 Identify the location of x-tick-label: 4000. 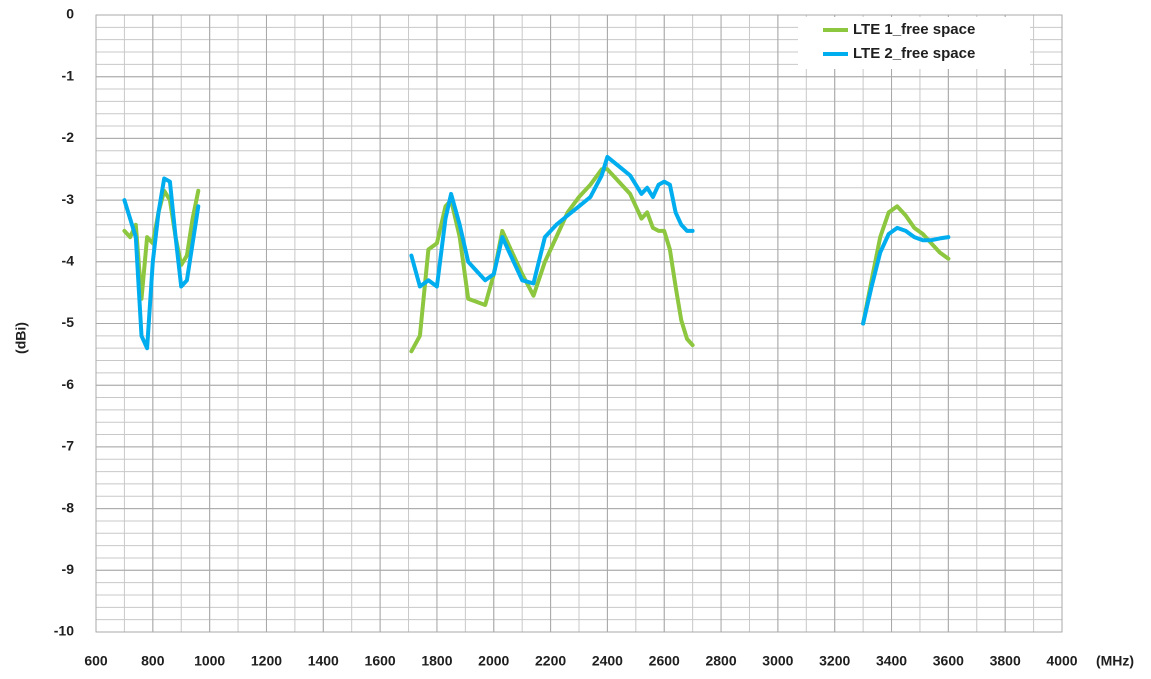
(1061, 661).